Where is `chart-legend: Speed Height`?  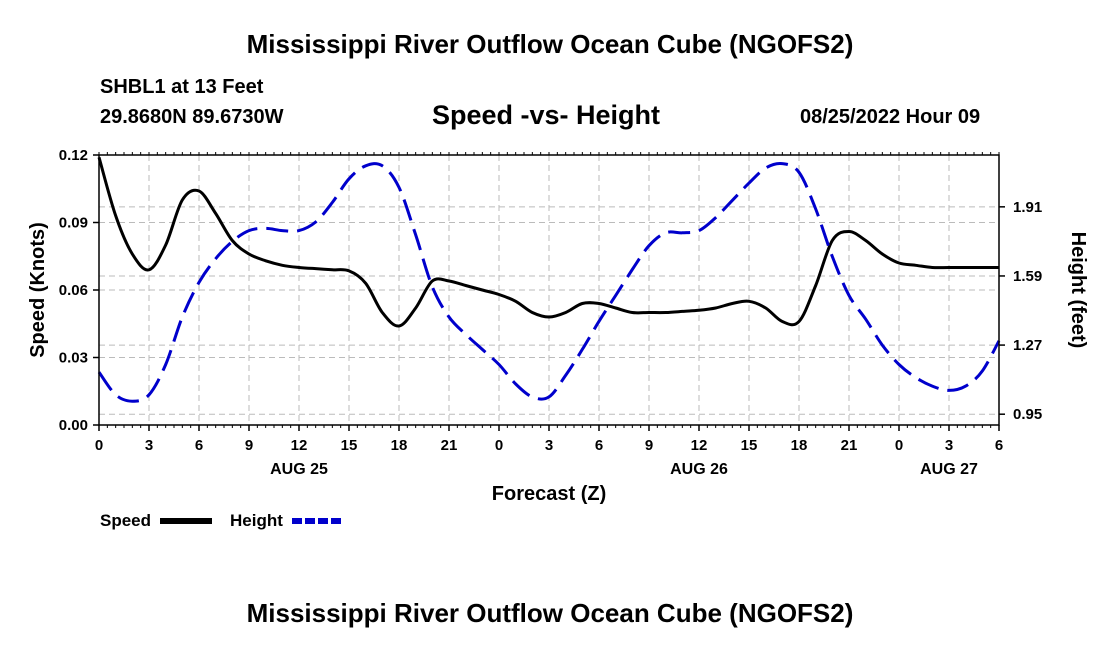 chart-legend: Speed Height is located at coordinates (221, 520).